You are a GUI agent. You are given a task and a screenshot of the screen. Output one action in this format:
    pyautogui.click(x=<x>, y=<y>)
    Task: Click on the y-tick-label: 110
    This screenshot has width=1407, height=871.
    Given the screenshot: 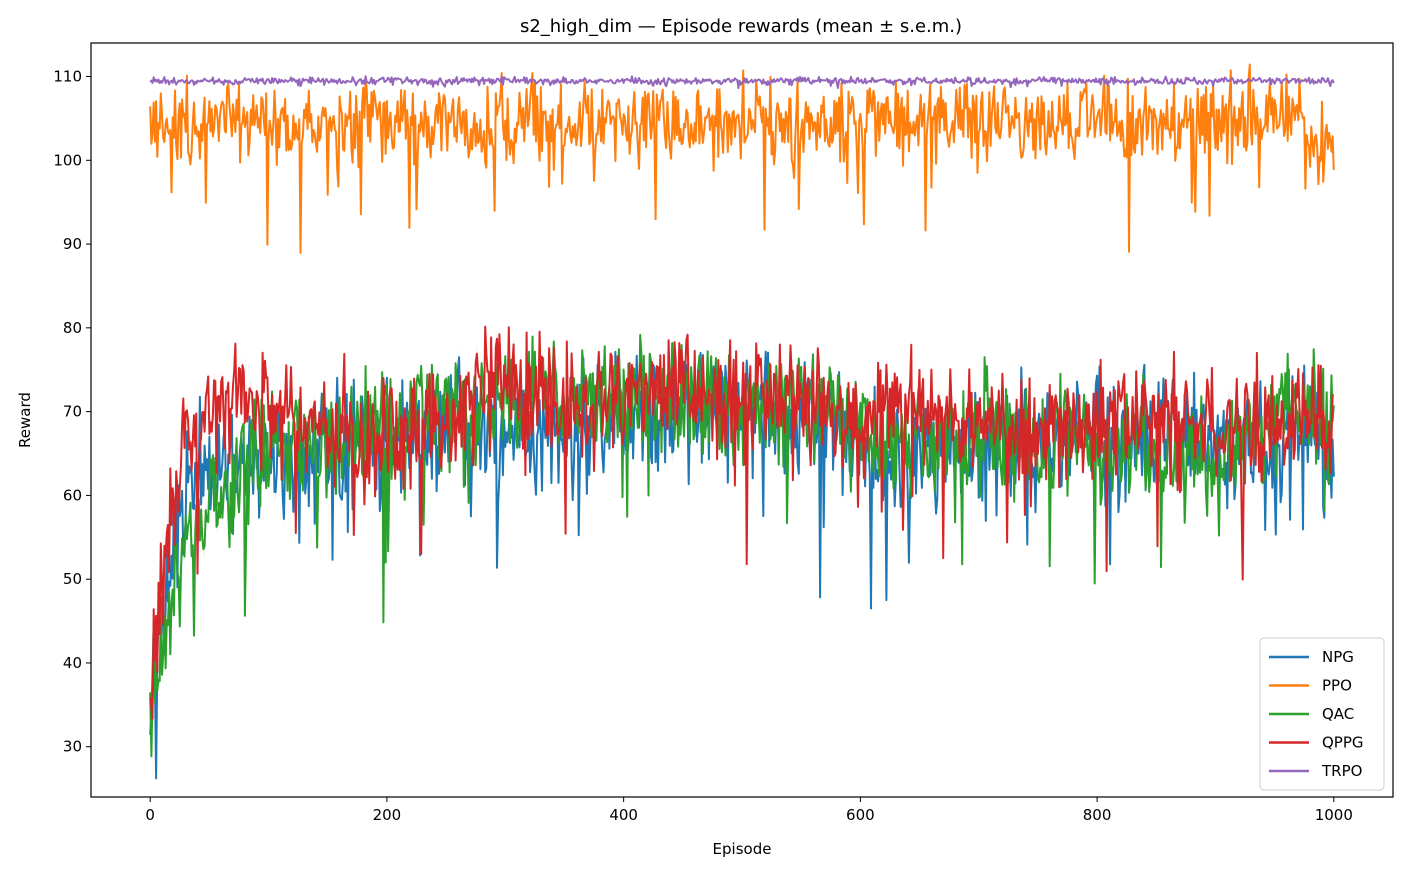 What is the action you would take?
    pyautogui.click(x=67, y=77)
    